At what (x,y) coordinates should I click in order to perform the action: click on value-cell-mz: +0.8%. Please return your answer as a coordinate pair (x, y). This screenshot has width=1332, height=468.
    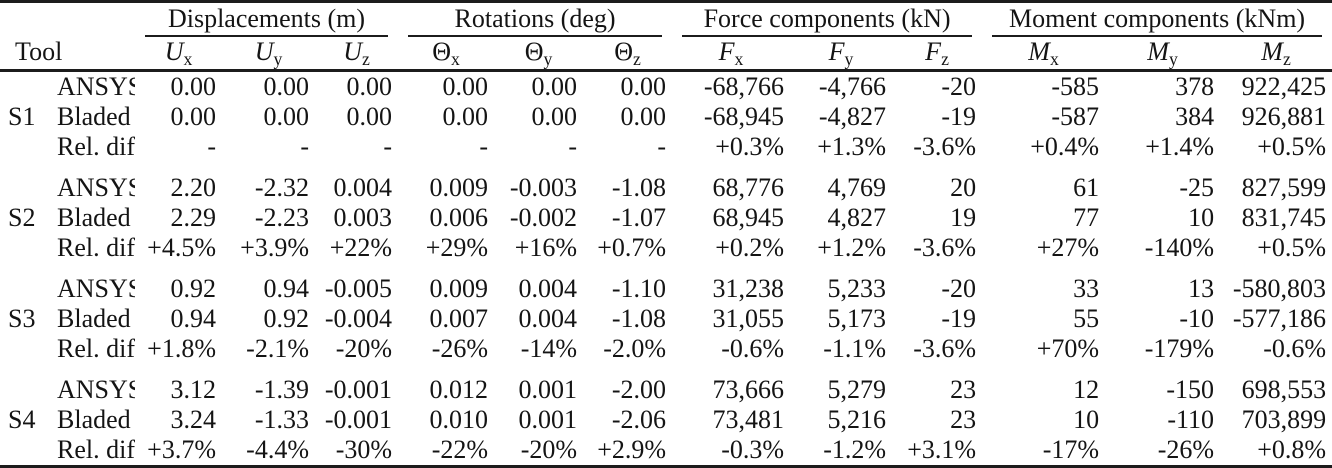
    Looking at the image, I should click on (1292, 449).